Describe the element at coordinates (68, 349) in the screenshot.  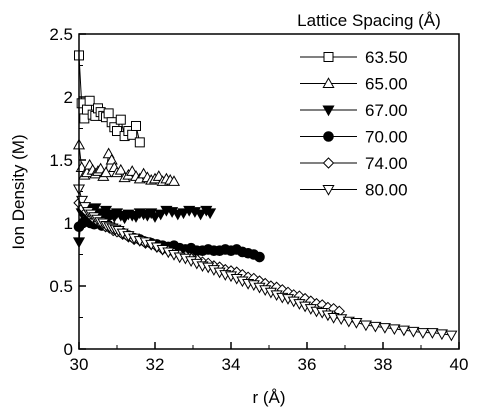
I see `y-tick-label: 0` at that location.